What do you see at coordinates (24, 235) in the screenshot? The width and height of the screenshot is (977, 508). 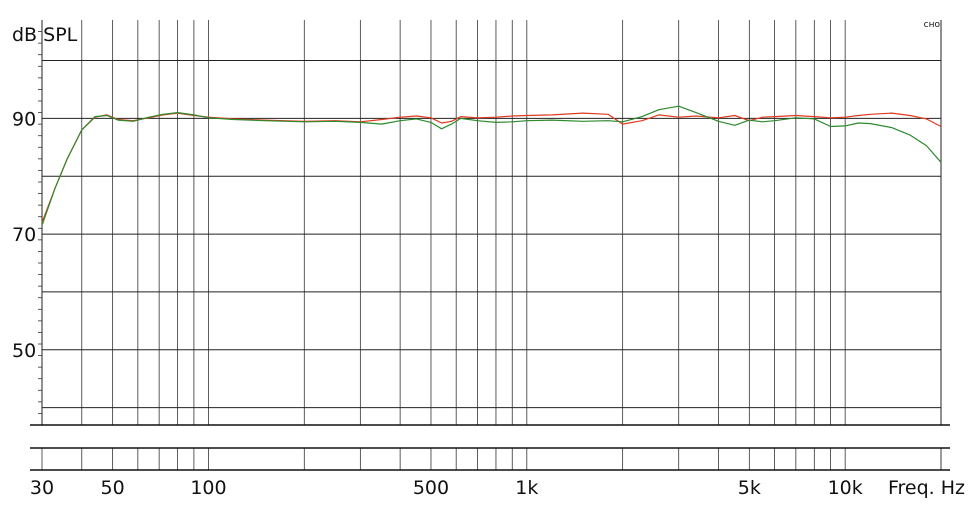 I see `y-tick-label: 70` at bounding box center [24, 235].